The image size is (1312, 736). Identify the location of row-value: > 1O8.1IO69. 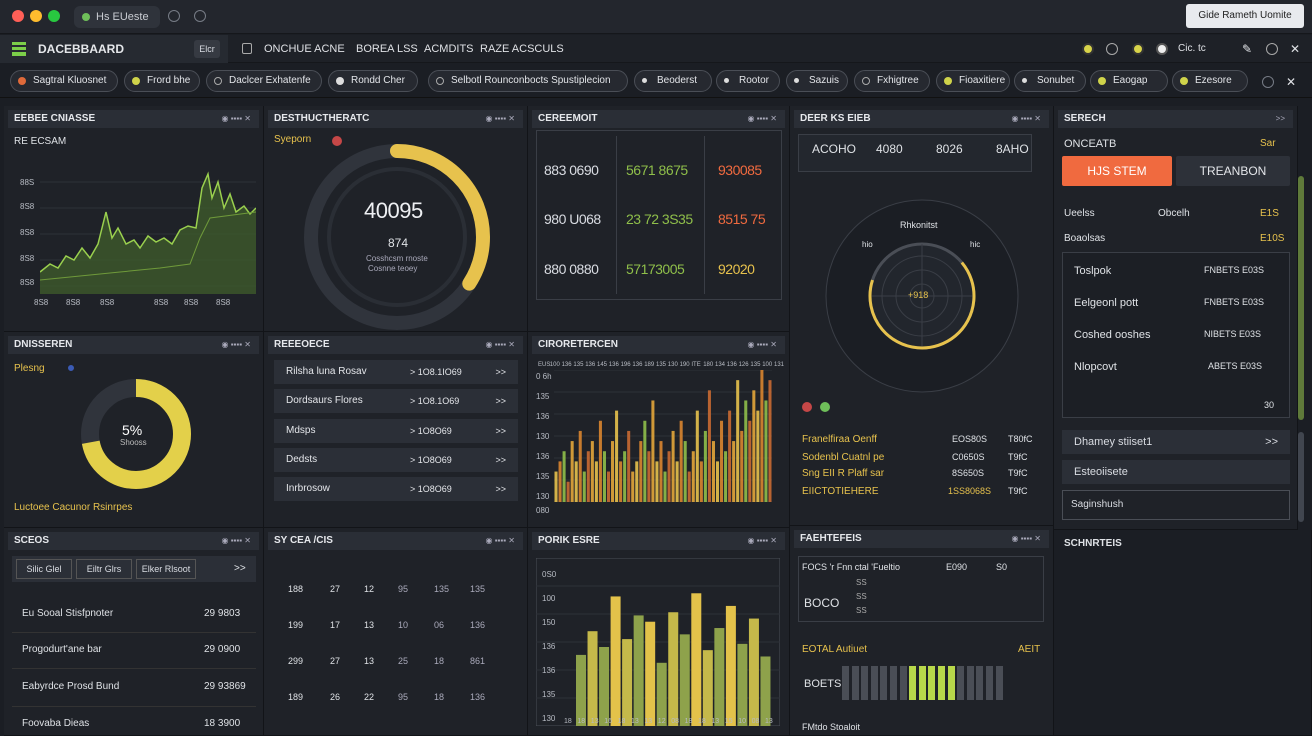
(436, 372).